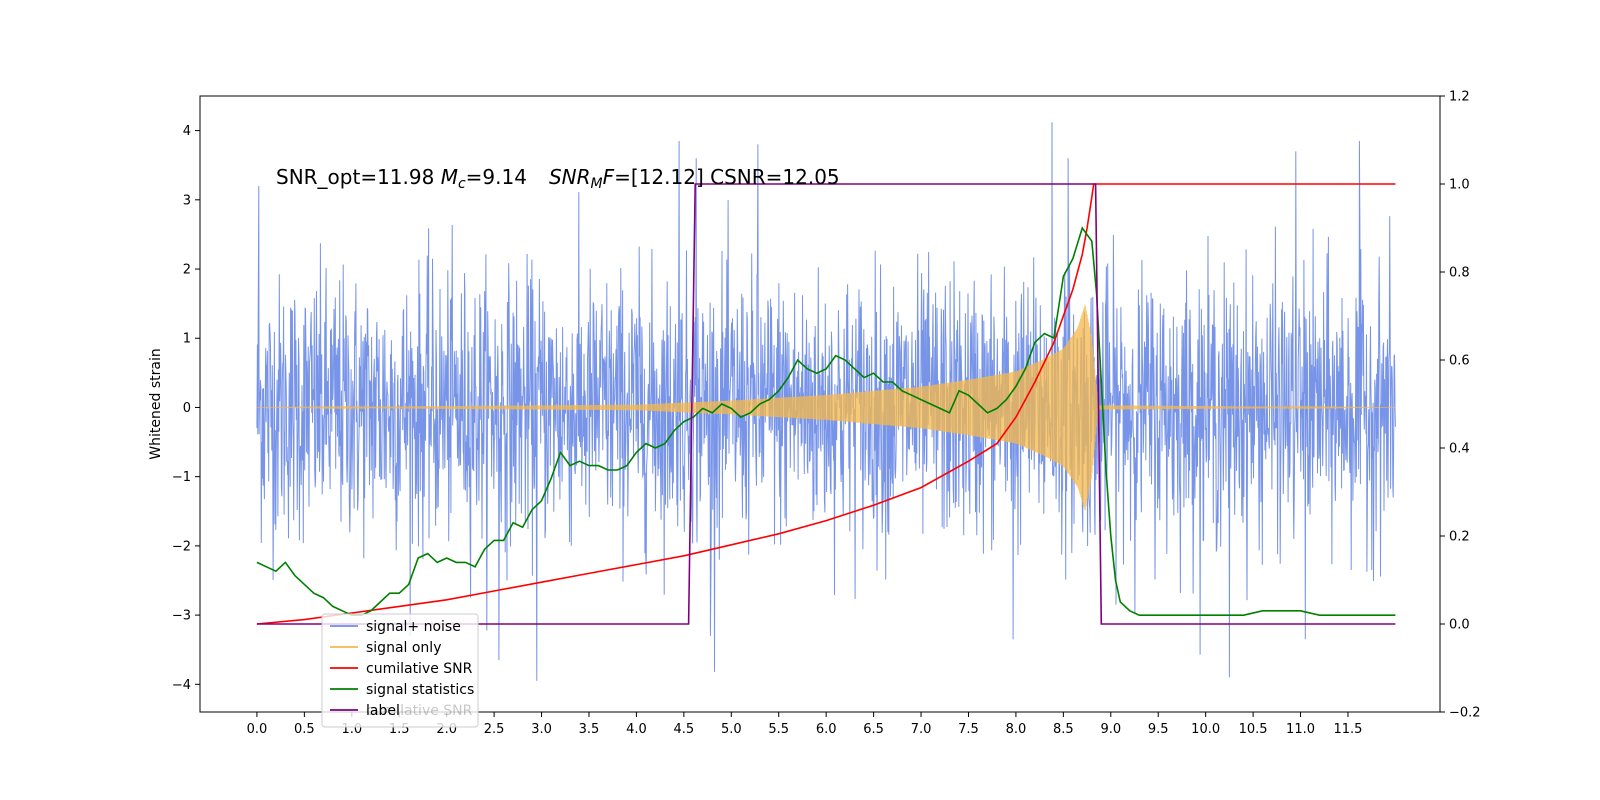 The width and height of the screenshot is (1600, 800). Describe the element at coordinates (778, 729) in the screenshot. I see `x-tick-label: 5.5` at that location.